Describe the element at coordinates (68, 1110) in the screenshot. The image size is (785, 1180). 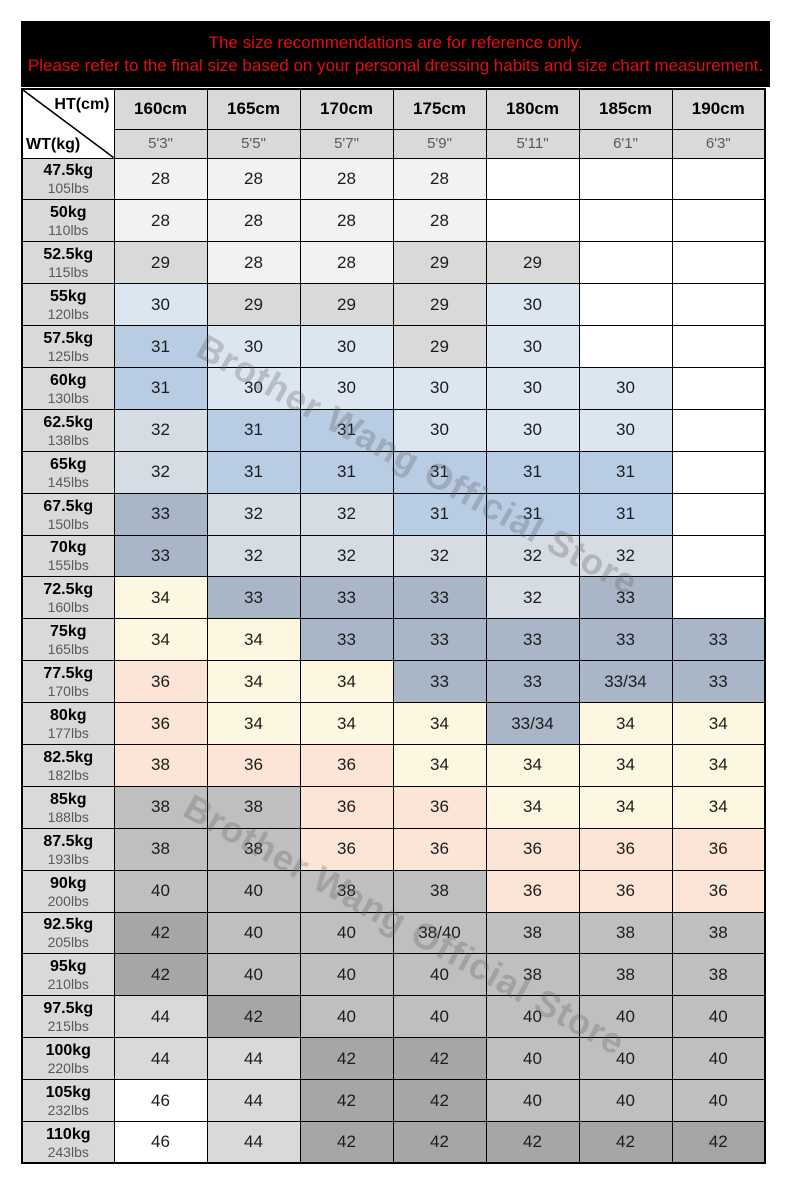
I see `weight-lbs: 232lbs` at that location.